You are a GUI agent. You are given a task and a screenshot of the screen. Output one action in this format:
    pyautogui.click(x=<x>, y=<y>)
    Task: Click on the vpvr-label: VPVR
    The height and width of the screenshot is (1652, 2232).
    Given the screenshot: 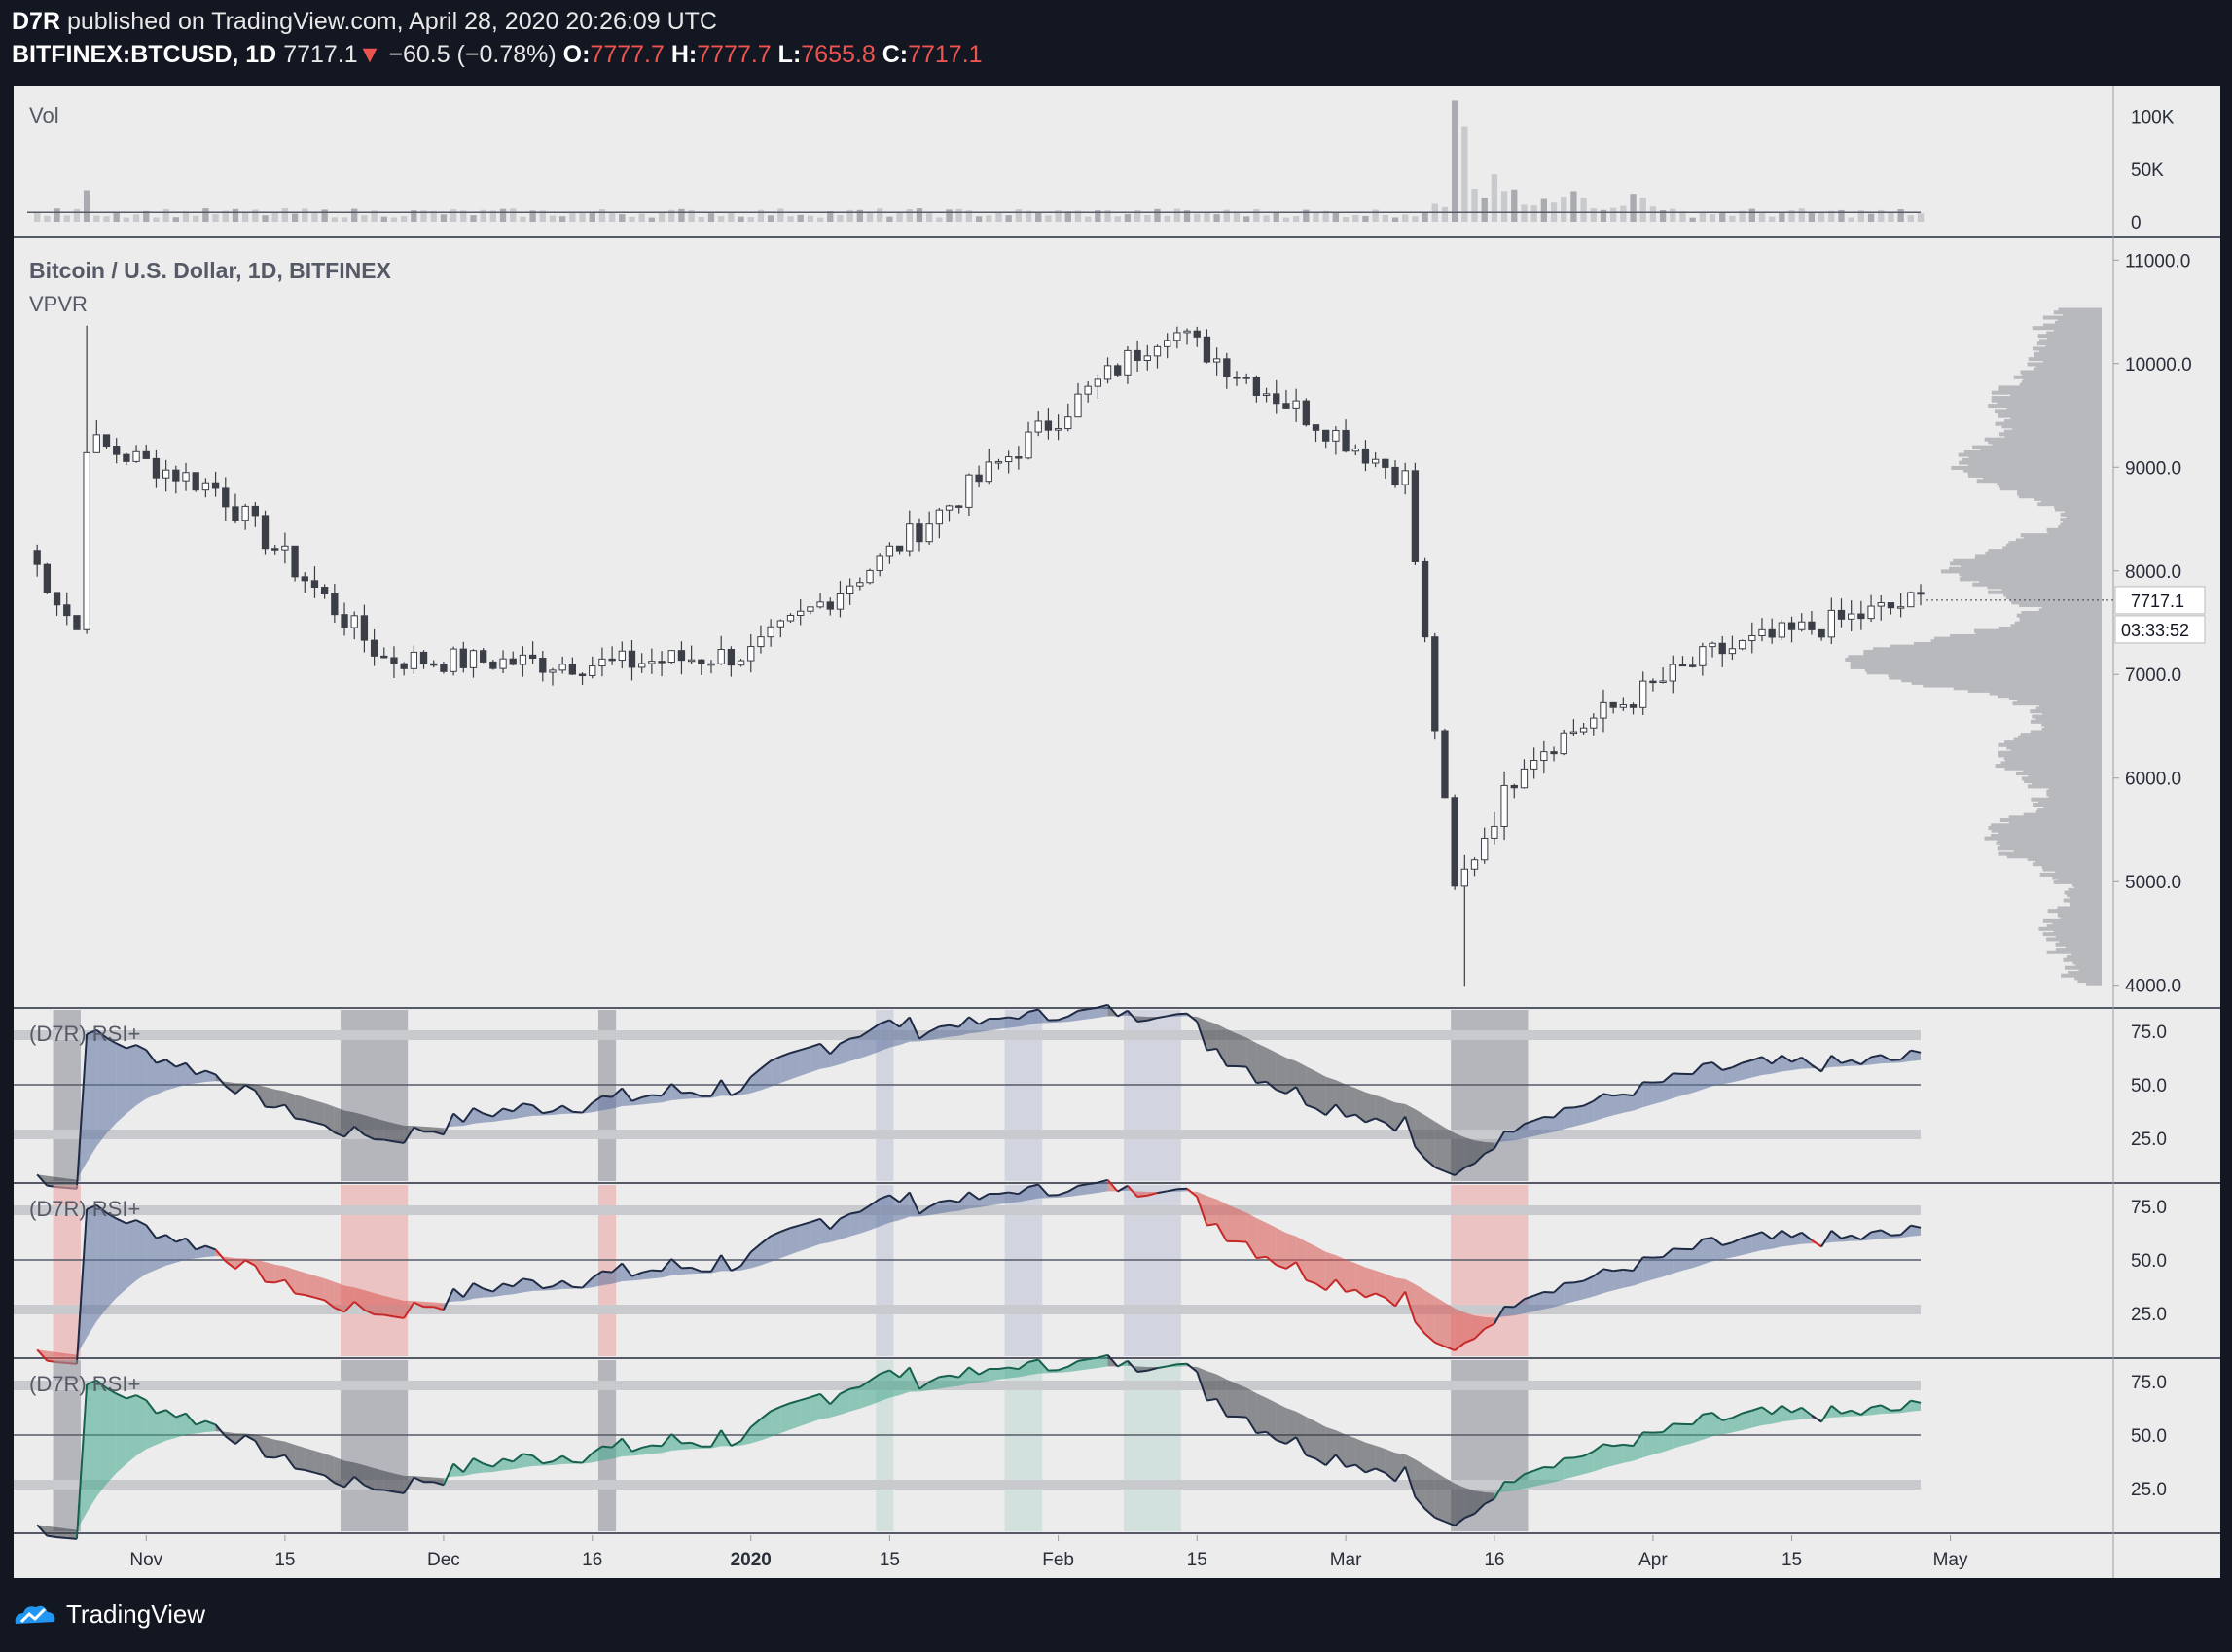 What is the action you would take?
    pyautogui.click(x=58, y=304)
    